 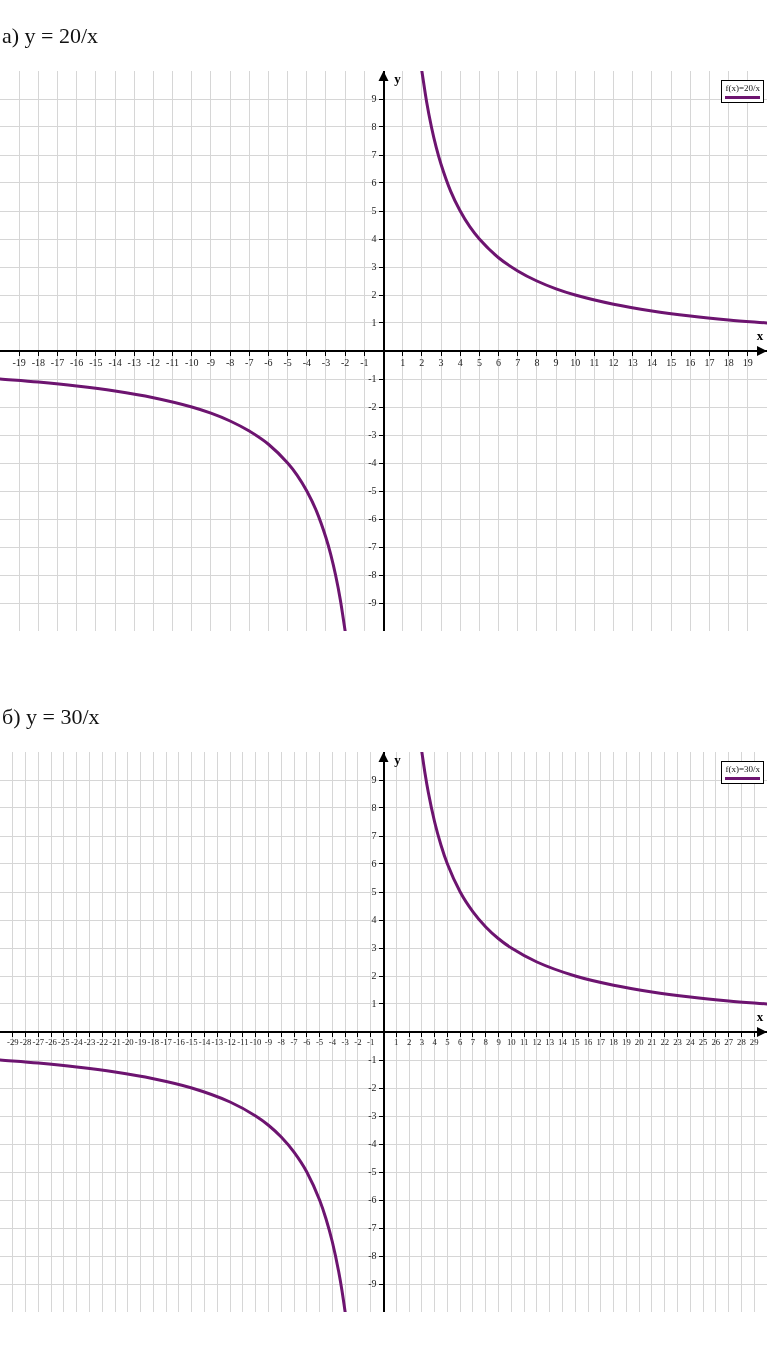 What do you see at coordinates (403, 362) in the screenshot?
I see `x-tick-label: 1` at bounding box center [403, 362].